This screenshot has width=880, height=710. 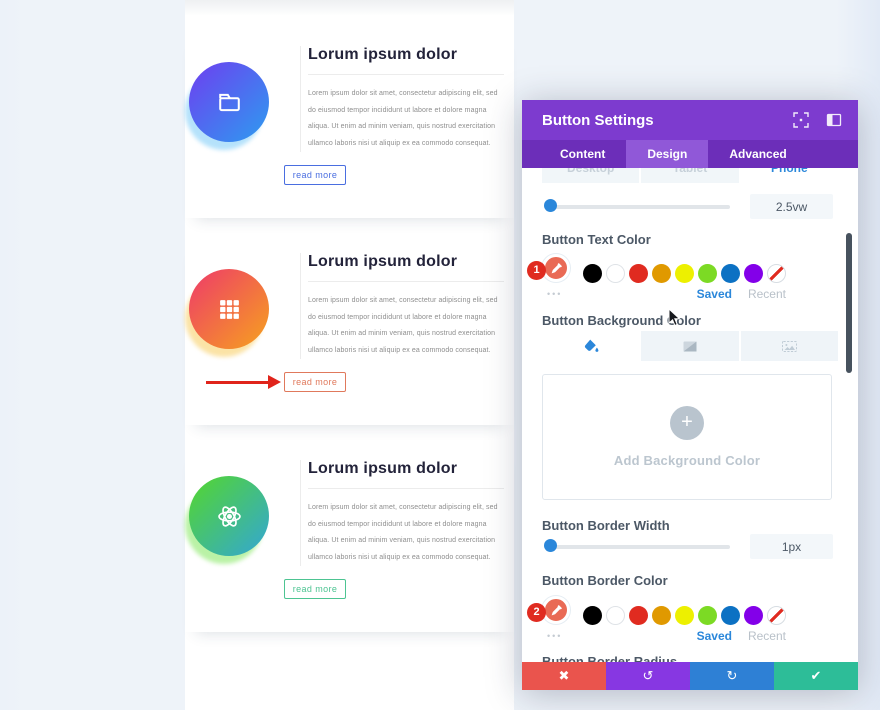 What do you see at coordinates (789, 175) in the screenshot?
I see `device-tab-phone: Phone` at bounding box center [789, 175].